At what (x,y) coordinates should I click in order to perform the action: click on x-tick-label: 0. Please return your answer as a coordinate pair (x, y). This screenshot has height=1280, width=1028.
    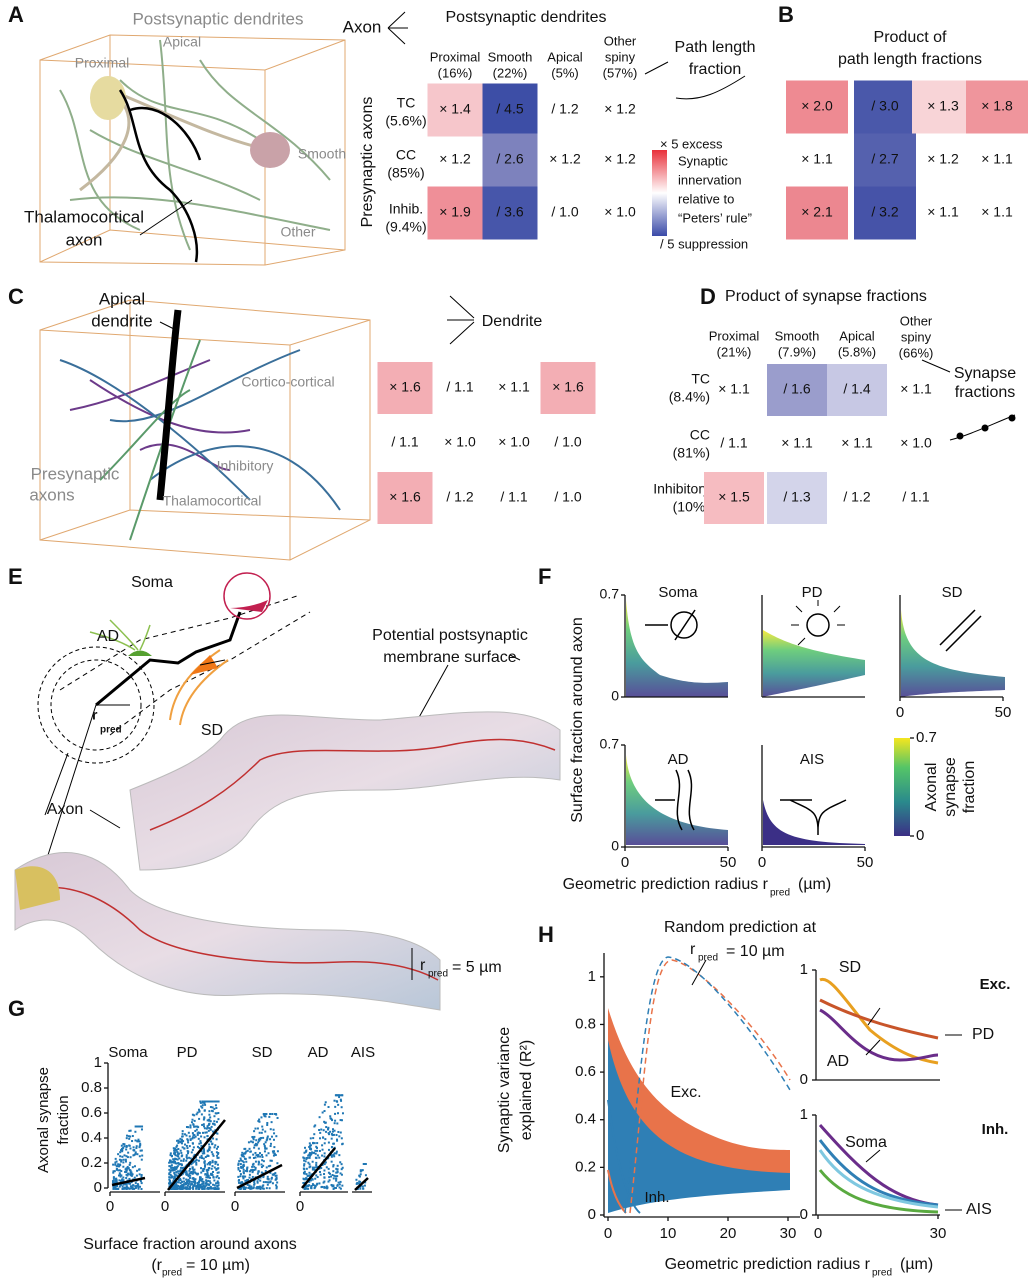
    Looking at the image, I should click on (235, 1206).